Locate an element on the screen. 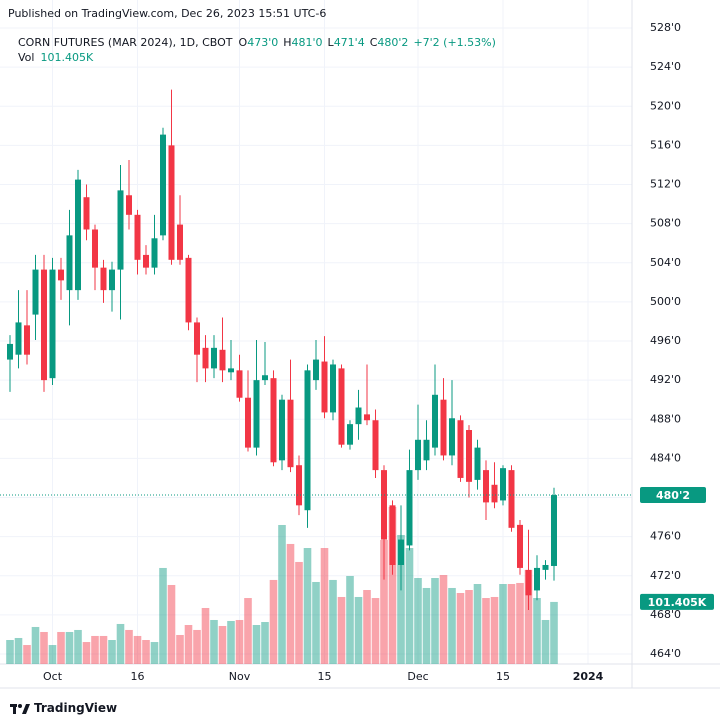  y-tick-label: 488'0 is located at coordinates (665, 418).